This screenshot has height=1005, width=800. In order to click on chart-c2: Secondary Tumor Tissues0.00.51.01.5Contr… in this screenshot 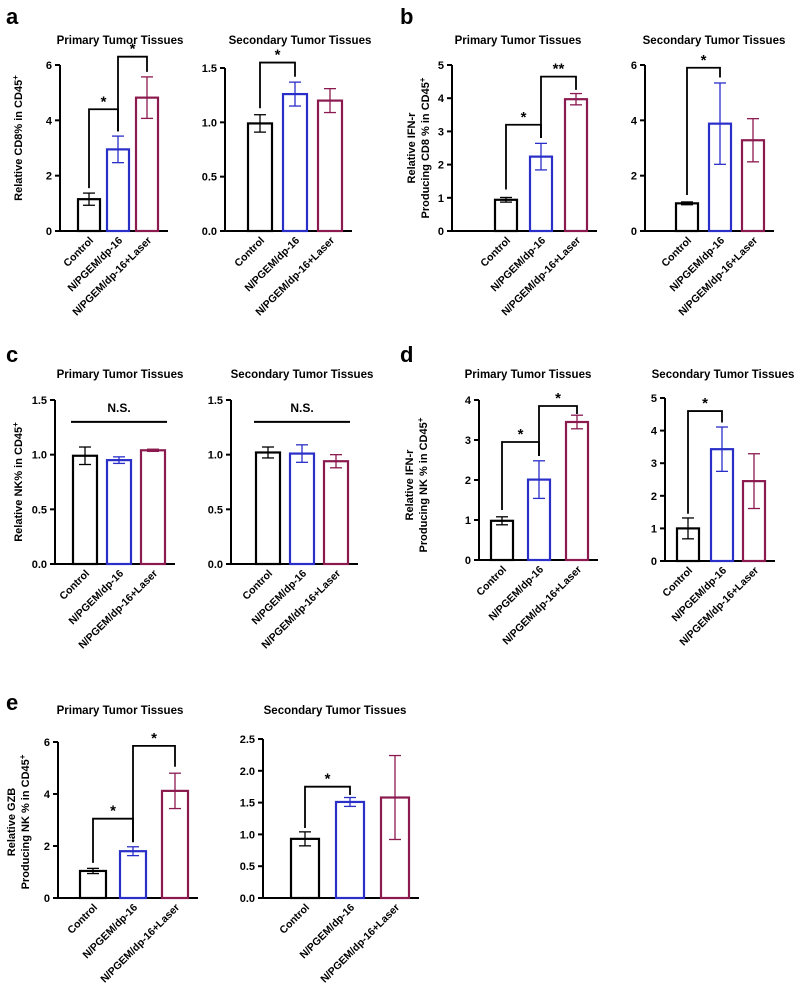, I will do `click(291, 510)`.